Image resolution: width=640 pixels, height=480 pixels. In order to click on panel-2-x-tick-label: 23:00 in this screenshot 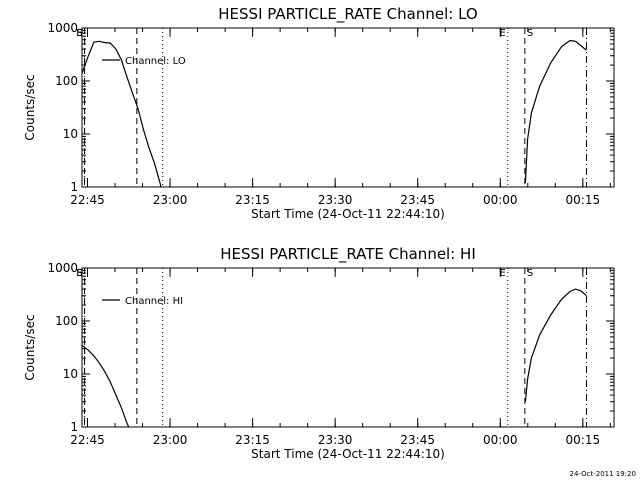, I will do `click(170, 440)`.